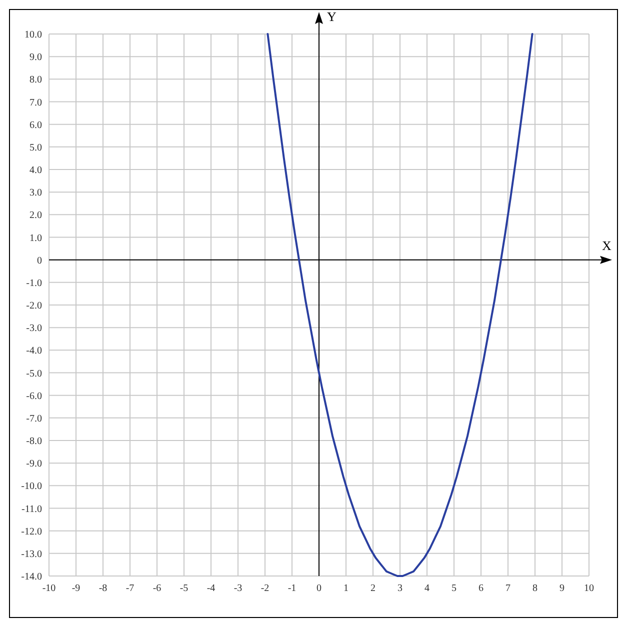 This screenshot has width=627, height=630. I want to click on x-tick-label: 9, so click(562, 588).